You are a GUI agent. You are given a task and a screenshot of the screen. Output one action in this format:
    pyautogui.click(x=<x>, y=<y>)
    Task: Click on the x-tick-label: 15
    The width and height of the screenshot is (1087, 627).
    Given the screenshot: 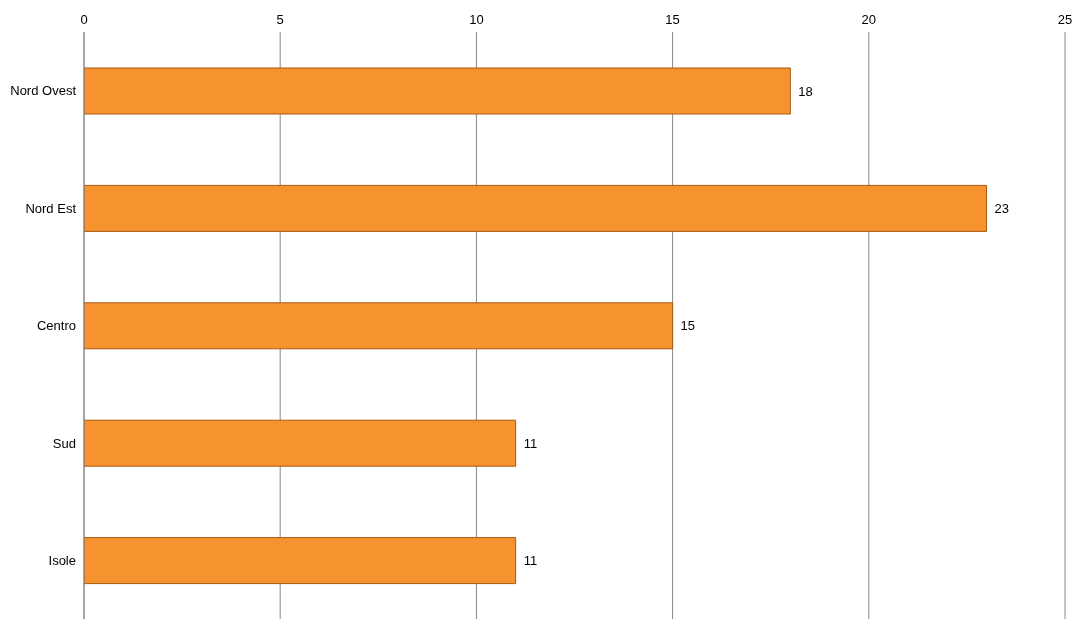 What is the action you would take?
    pyautogui.click(x=672, y=19)
    